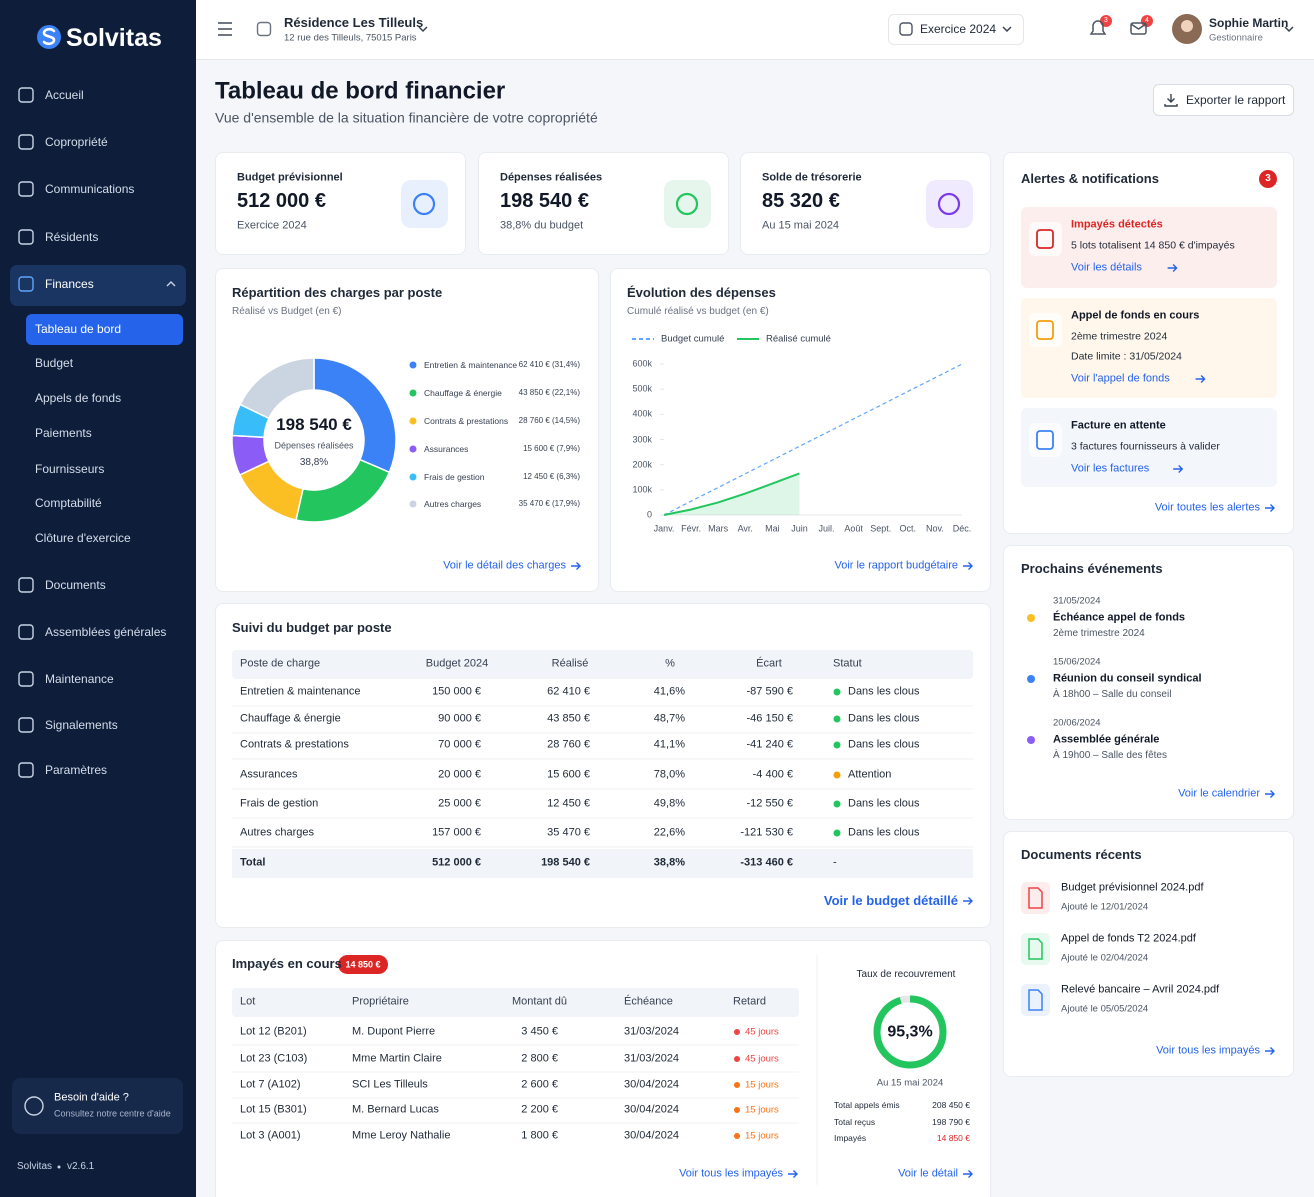 Image resolution: width=1314 pixels, height=1197 pixels. I want to click on link: Voir le détail des charges, so click(504, 565).